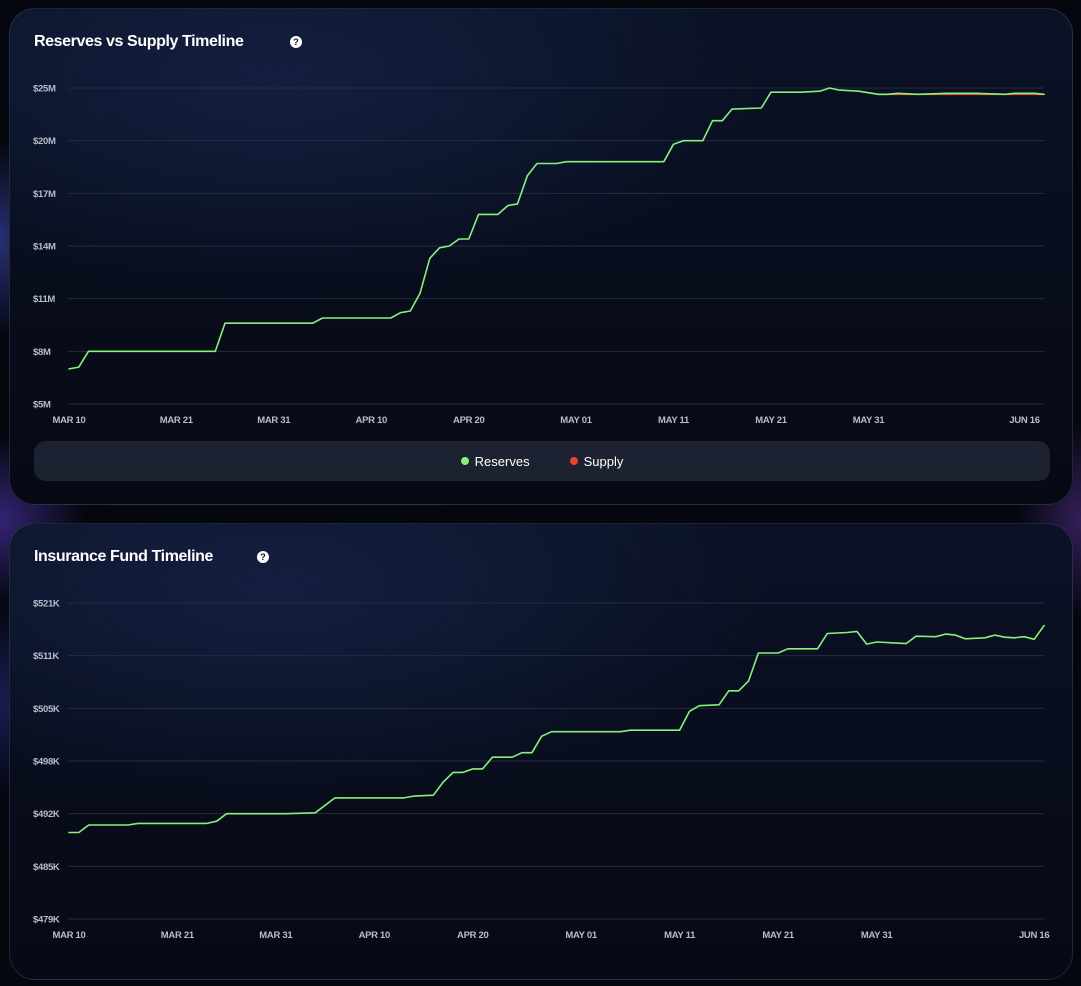 The height and width of the screenshot is (986, 1081). Describe the element at coordinates (46, 920) in the screenshot. I see `y-tick-label: $479K` at that location.